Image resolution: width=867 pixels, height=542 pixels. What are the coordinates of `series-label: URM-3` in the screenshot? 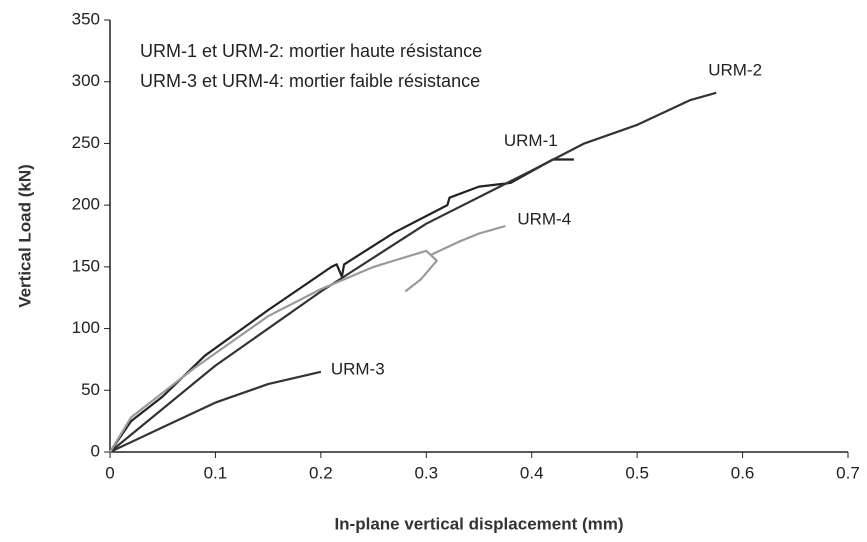 It's located at (358, 368).